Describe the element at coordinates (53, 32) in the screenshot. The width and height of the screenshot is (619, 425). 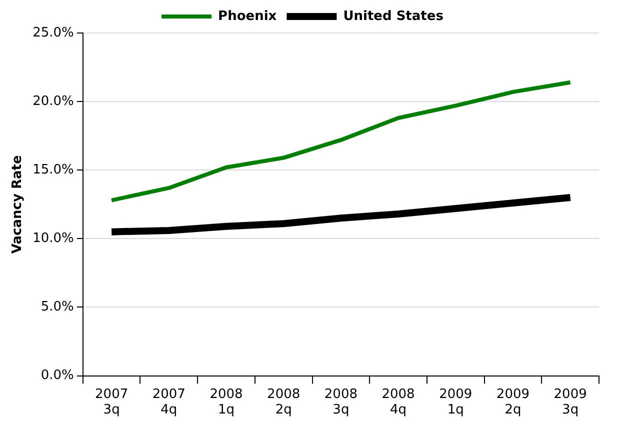
I see `y-tick-label: 25.0%` at that location.